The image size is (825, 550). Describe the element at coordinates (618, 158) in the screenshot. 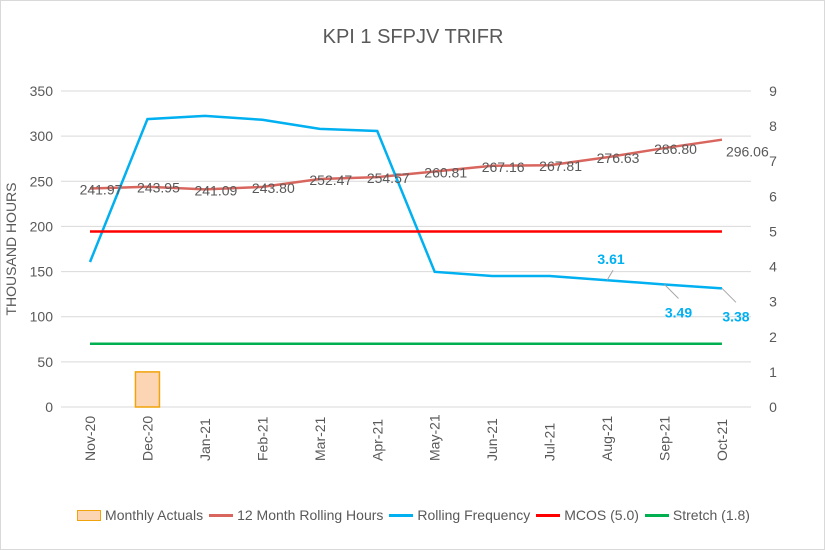

I see `data-label-rolling-hours: 276.63` at that location.